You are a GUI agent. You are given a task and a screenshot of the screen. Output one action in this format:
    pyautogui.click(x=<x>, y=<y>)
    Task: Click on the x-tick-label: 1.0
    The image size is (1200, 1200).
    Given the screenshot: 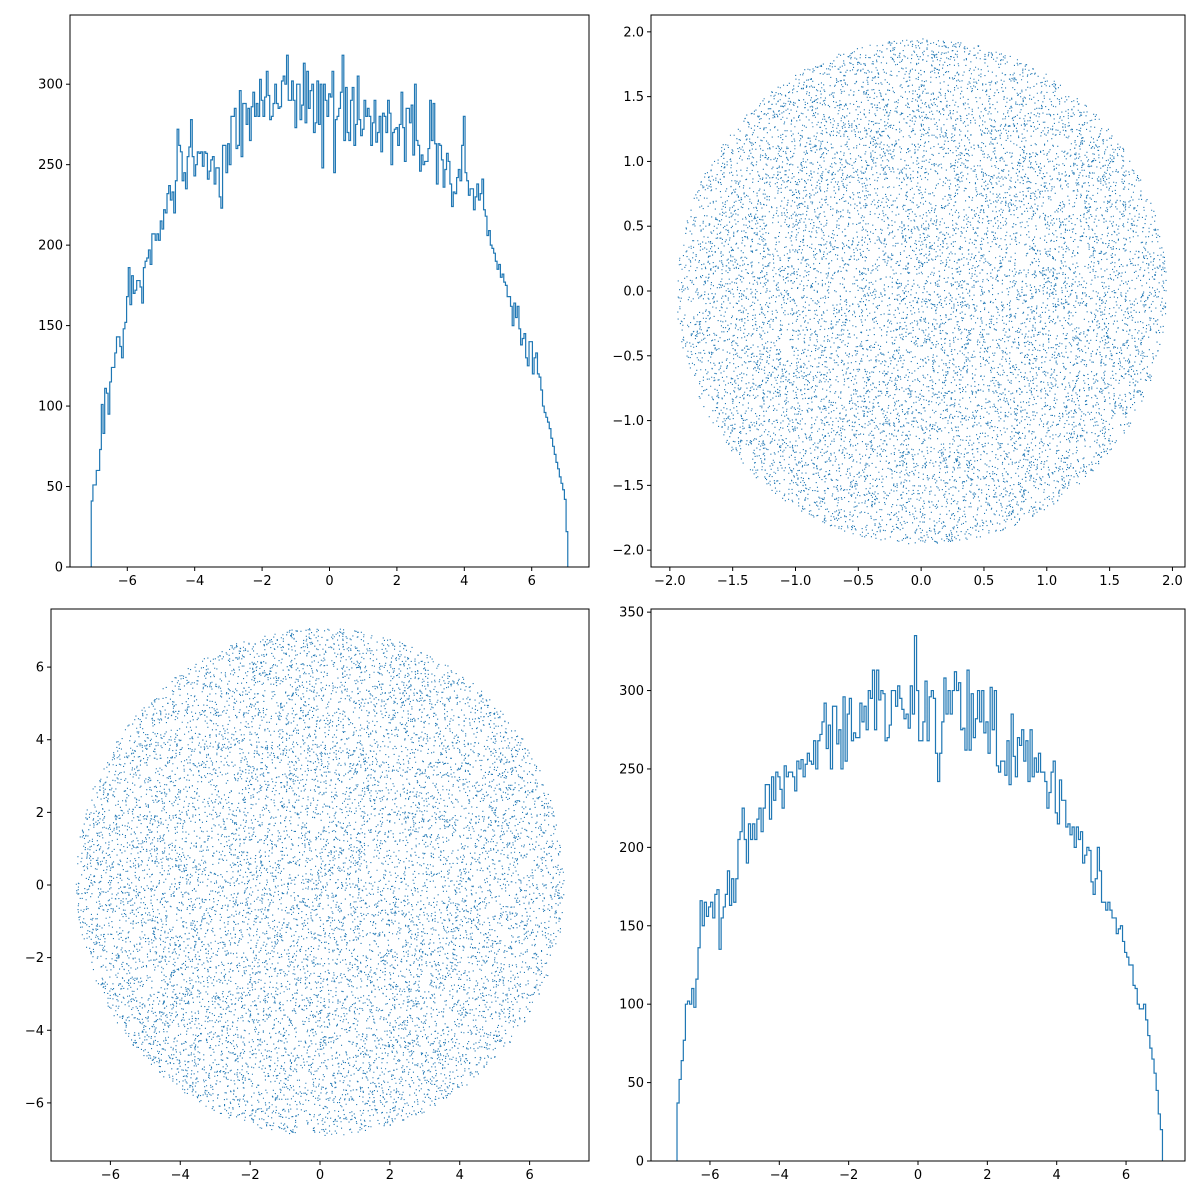 What is the action you would take?
    pyautogui.click(x=1046, y=581)
    